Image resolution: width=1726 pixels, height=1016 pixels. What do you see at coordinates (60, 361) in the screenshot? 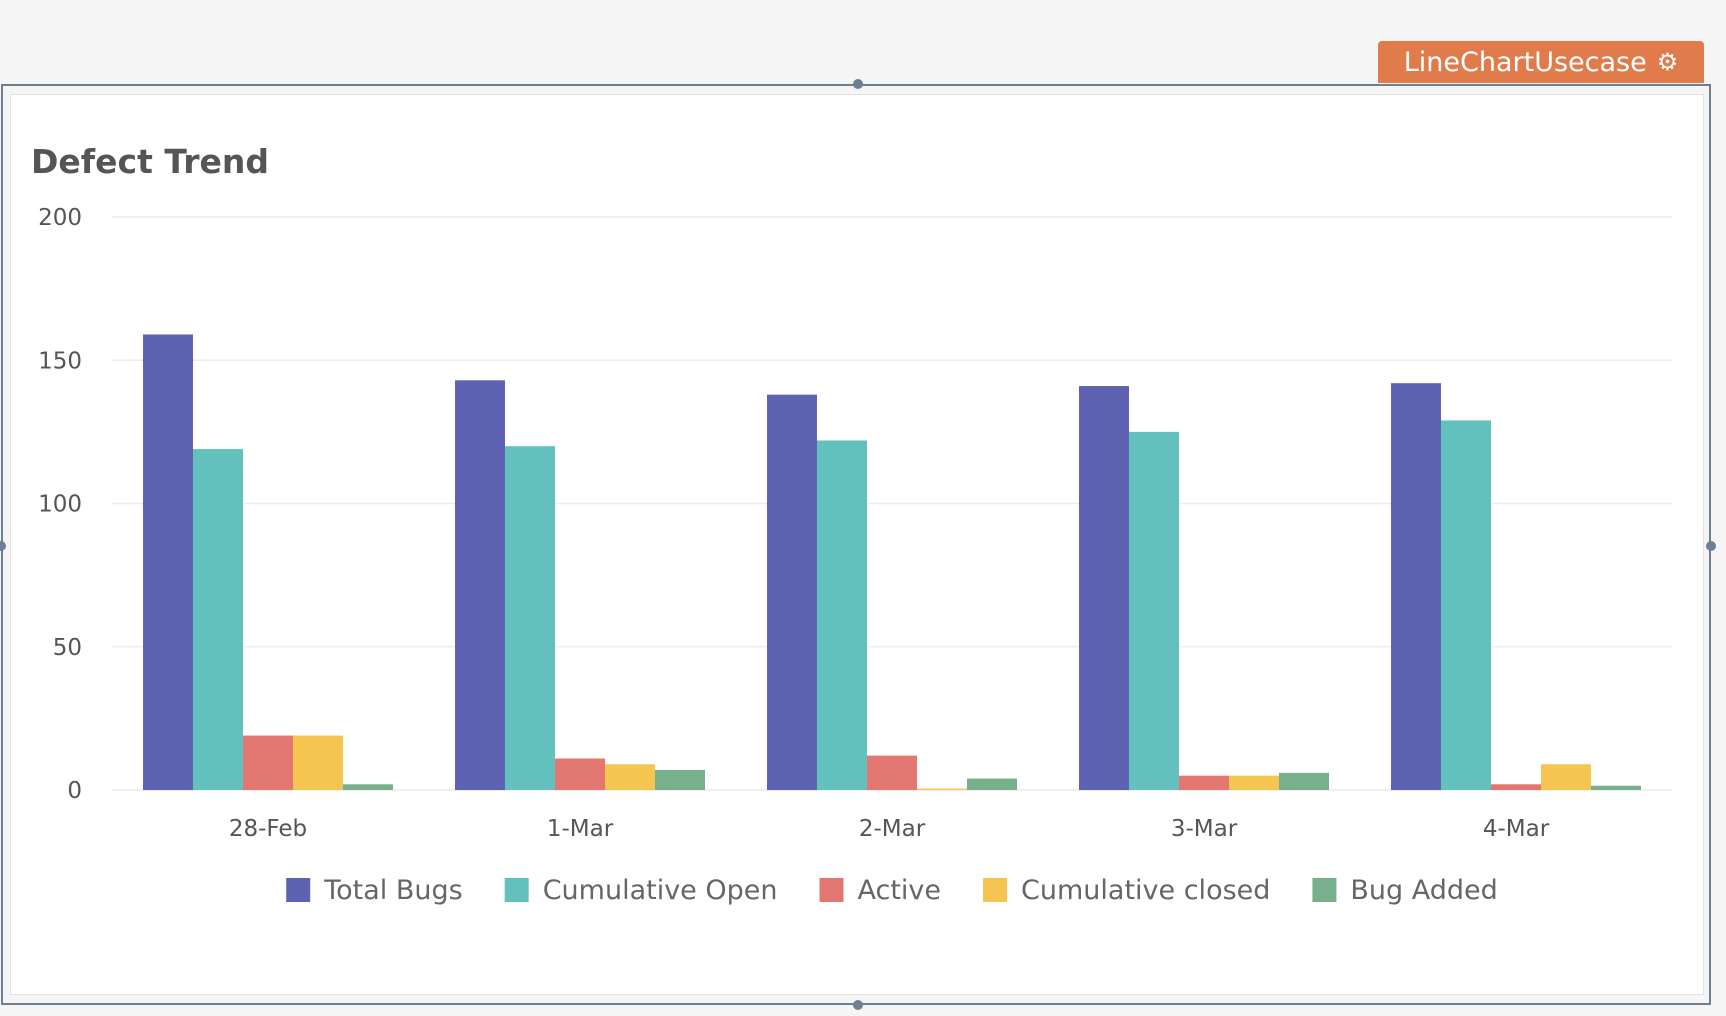
I see `y-tick-label: 150` at bounding box center [60, 361].